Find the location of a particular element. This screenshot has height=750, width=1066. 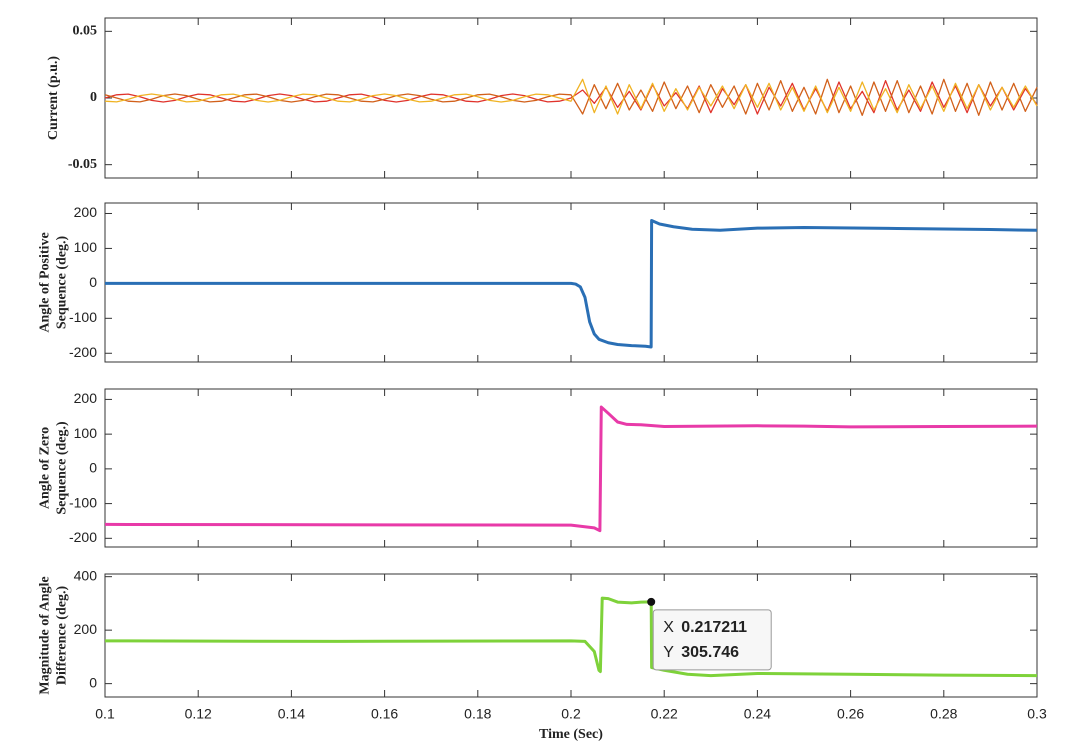

datatip-marker is located at coordinates (651, 601).